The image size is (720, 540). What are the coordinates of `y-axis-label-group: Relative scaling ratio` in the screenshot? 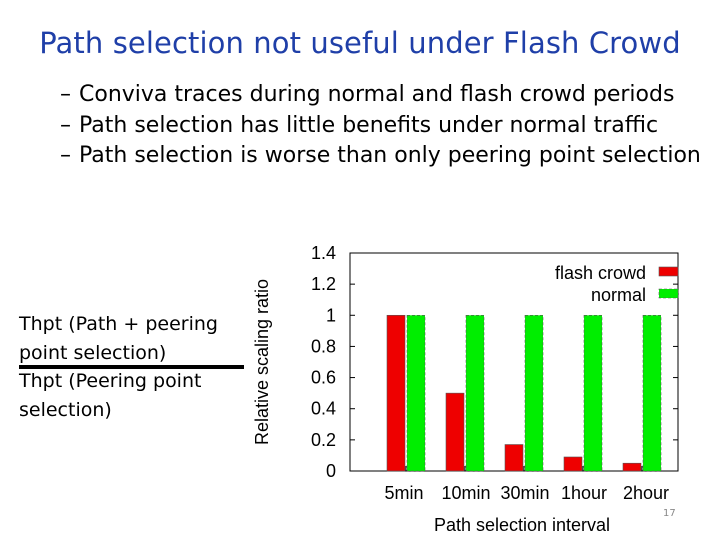 It's located at (262, 362).